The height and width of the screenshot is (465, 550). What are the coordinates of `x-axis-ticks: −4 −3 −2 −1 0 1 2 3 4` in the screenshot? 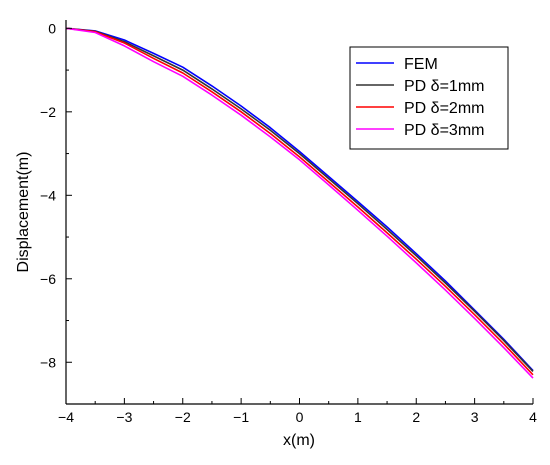 It's located at (297, 411).